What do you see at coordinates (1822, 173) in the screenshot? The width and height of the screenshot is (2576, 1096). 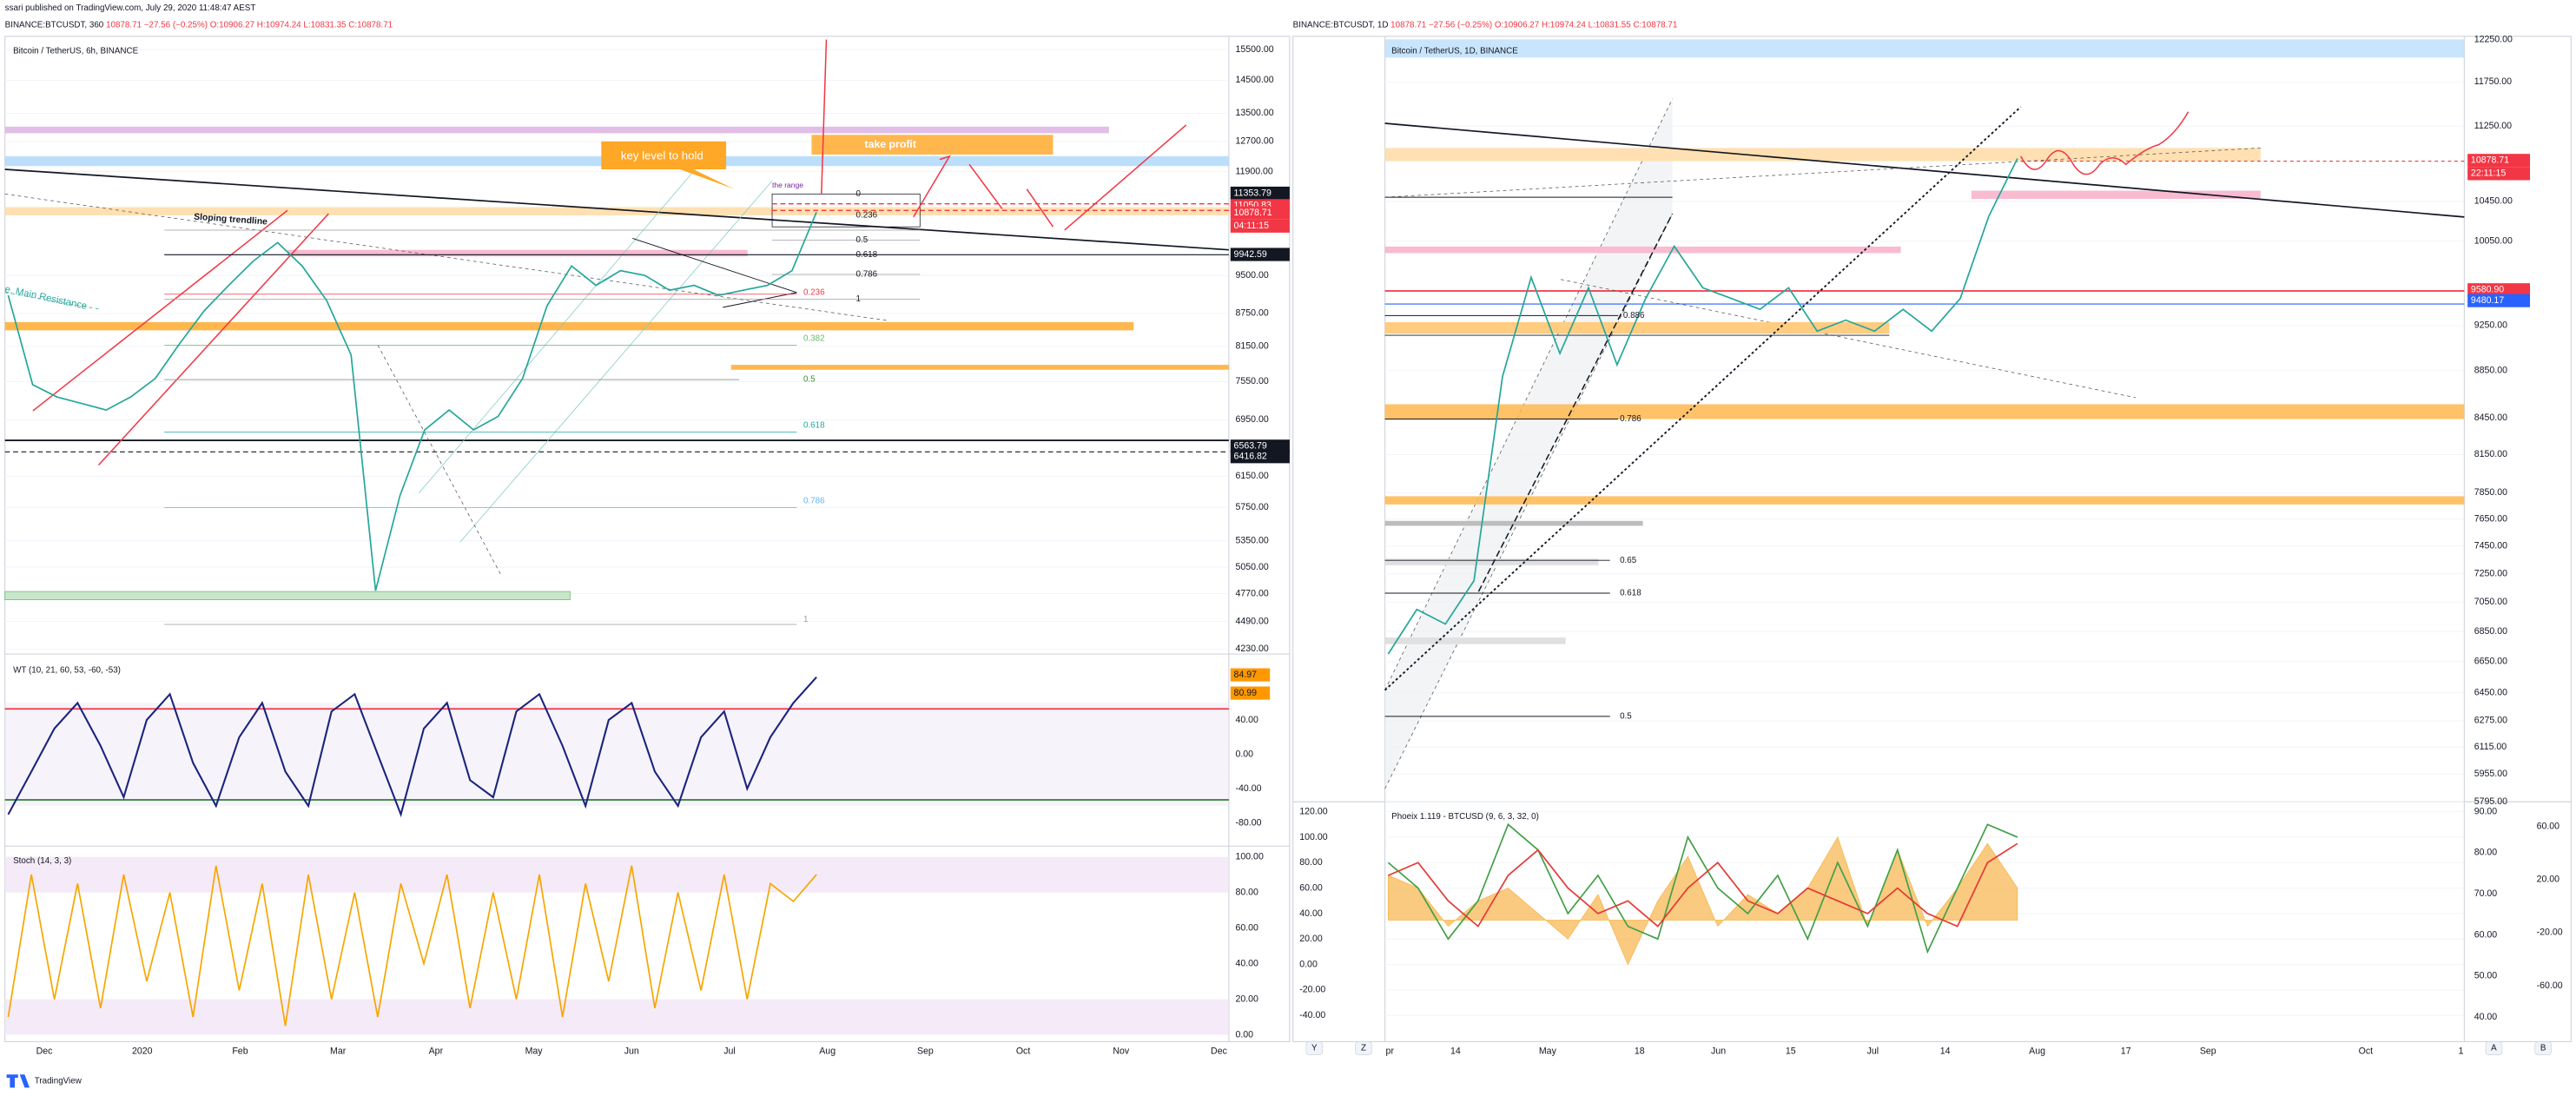 I see `trendline` at bounding box center [1822, 173].